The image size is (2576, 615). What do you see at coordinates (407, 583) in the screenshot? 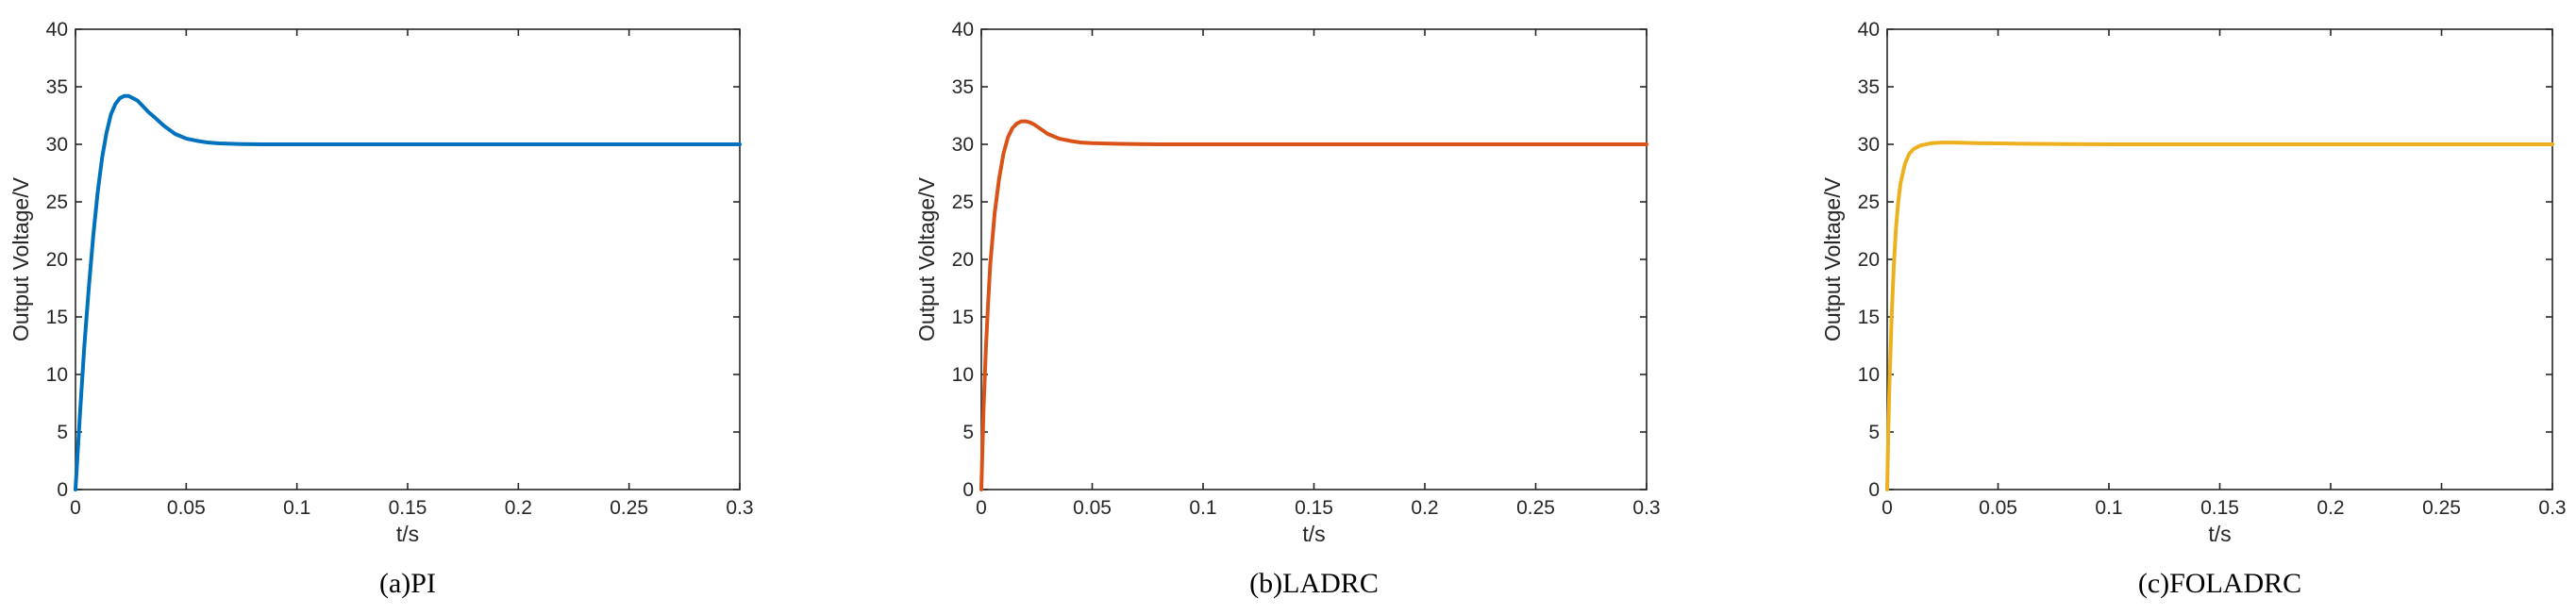
I see `chart-caption: (a)PI` at bounding box center [407, 583].